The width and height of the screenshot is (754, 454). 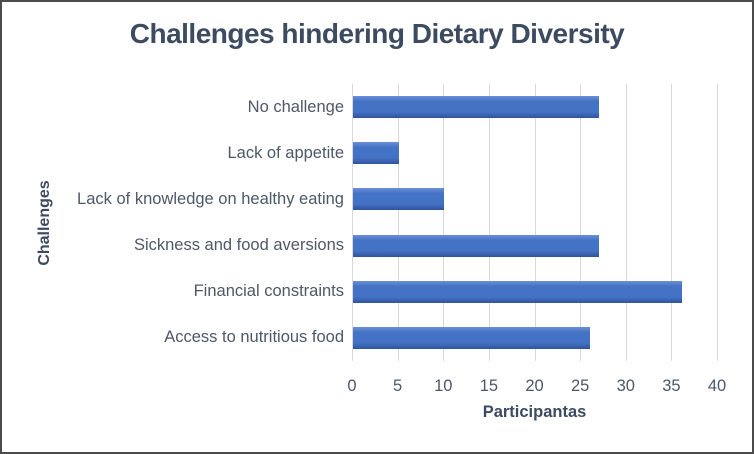 What do you see at coordinates (443, 386) in the screenshot?
I see `x-tick-label: 10` at bounding box center [443, 386].